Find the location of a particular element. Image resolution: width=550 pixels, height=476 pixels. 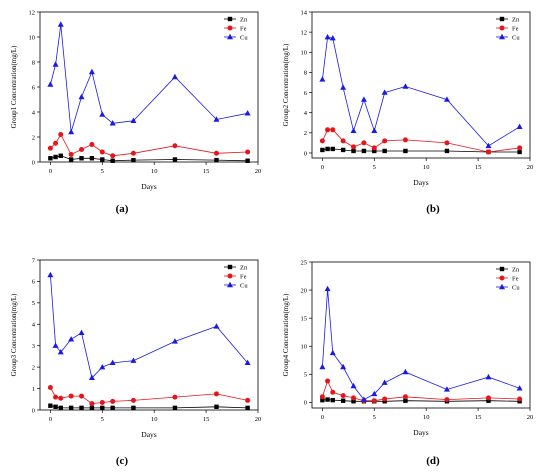

panel-label: (c) is located at coordinates (122, 461).